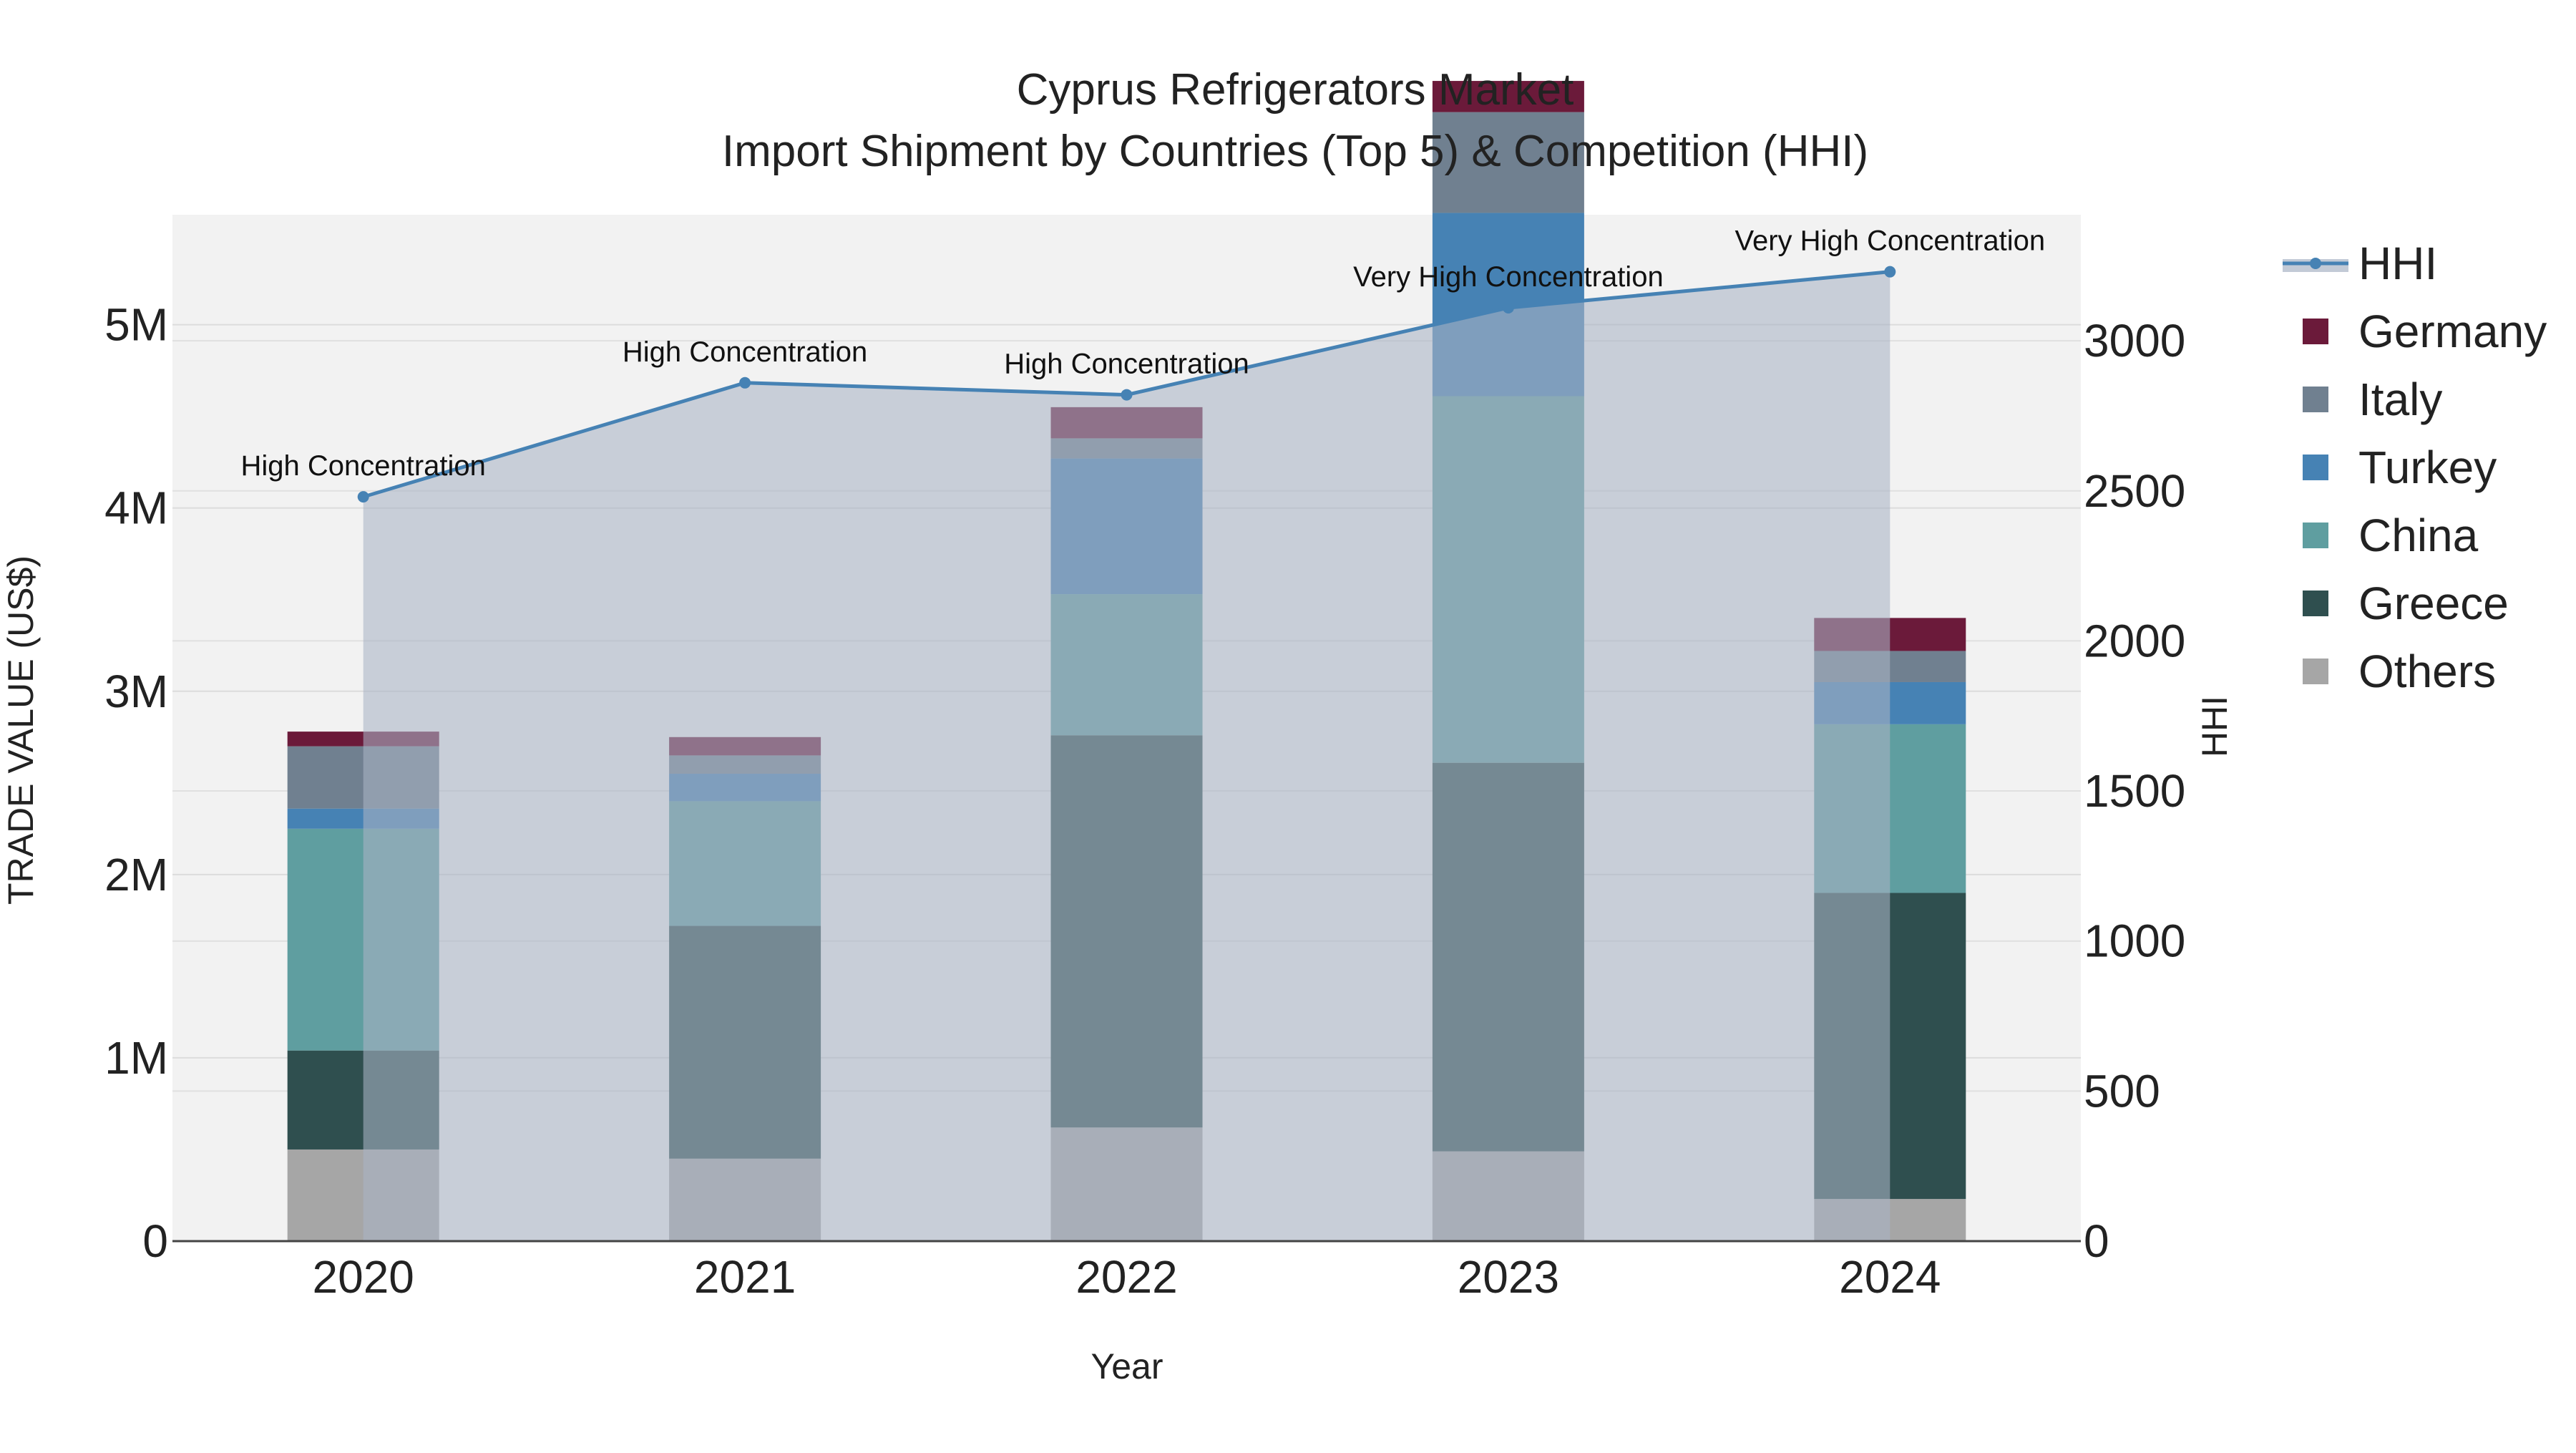 The image size is (2576, 1453). Describe the element at coordinates (2315, 331) in the screenshot. I see `legend-swatch-germany` at that location.